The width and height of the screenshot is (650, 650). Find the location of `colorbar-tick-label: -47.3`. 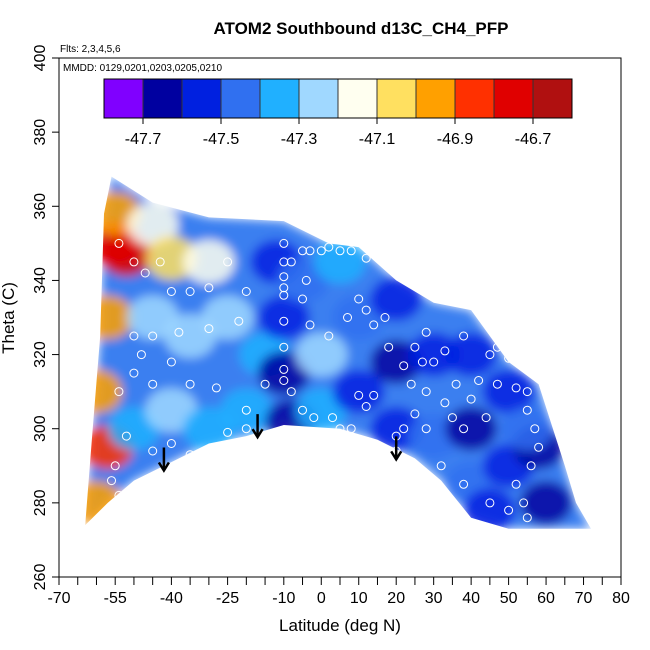

colorbar-tick-label: -47.3 is located at coordinates (299, 139).